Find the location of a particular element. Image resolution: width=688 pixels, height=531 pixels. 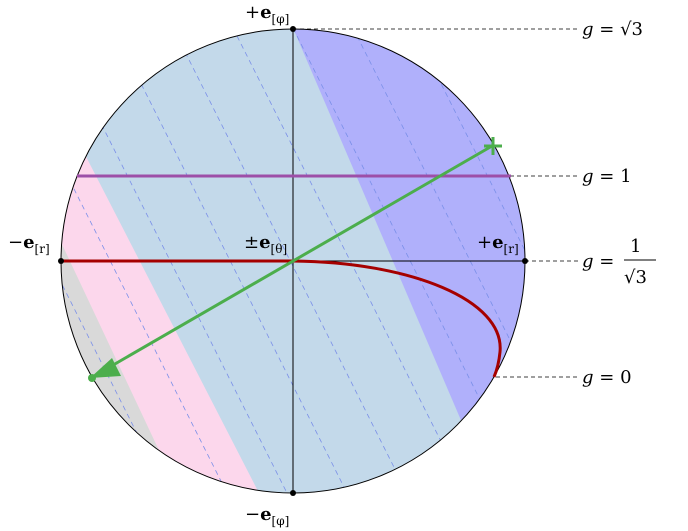

label-center: ±e[θ] is located at coordinates (265, 244).